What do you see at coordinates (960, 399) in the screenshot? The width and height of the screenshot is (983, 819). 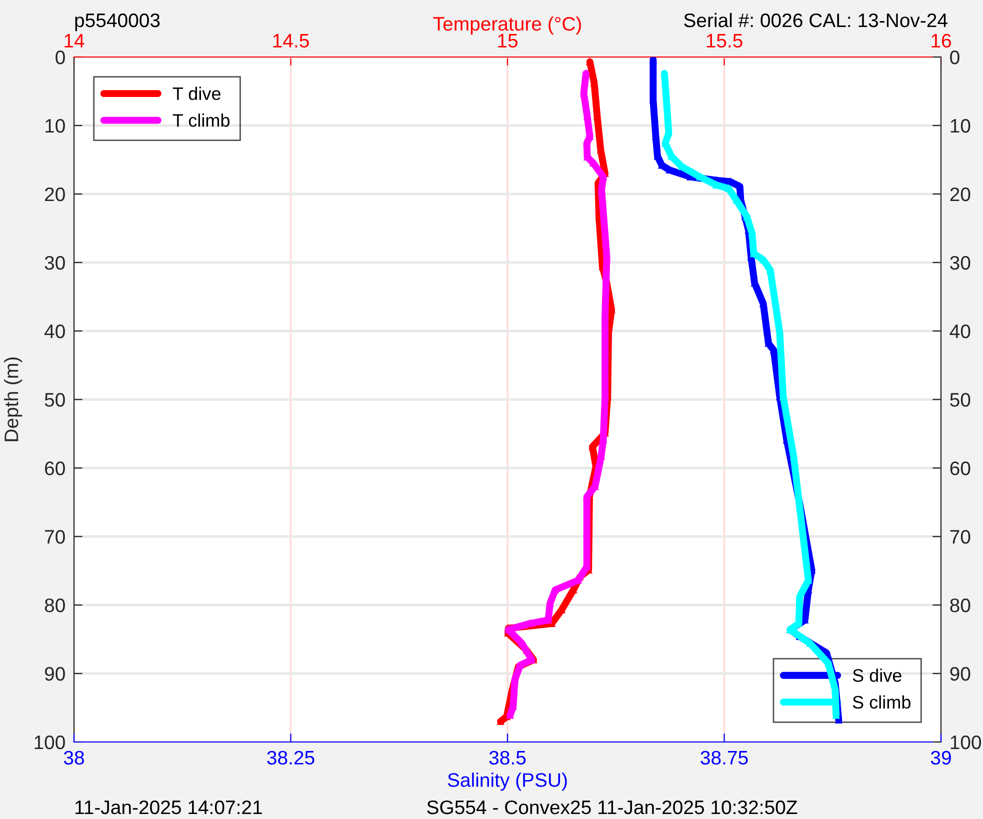 I see `y2-tick-label: 50` at bounding box center [960, 399].